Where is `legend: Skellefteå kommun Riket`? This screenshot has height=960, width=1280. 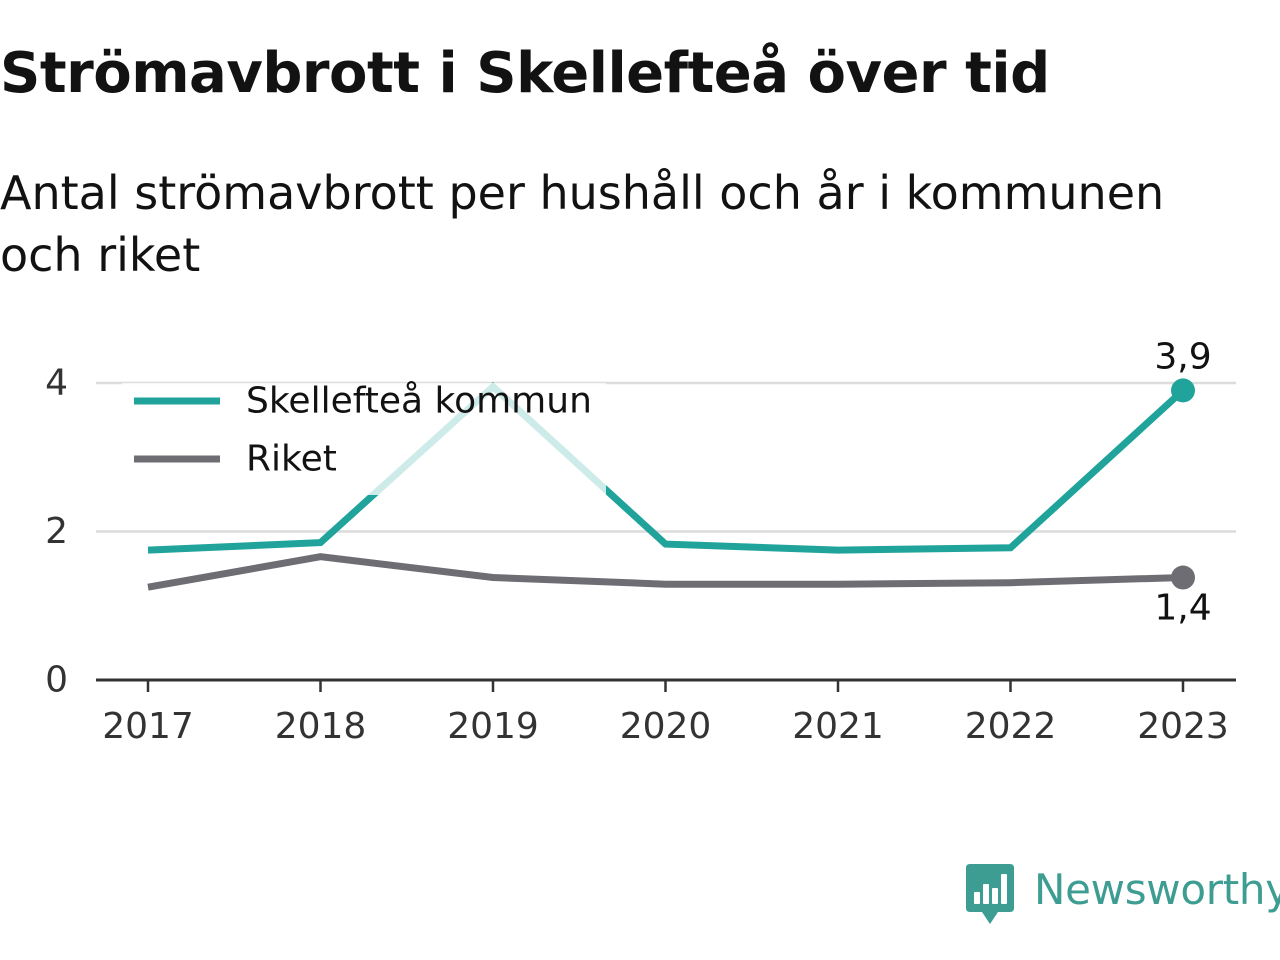 legend: Skellefteå kommun Riket is located at coordinates (364, 438).